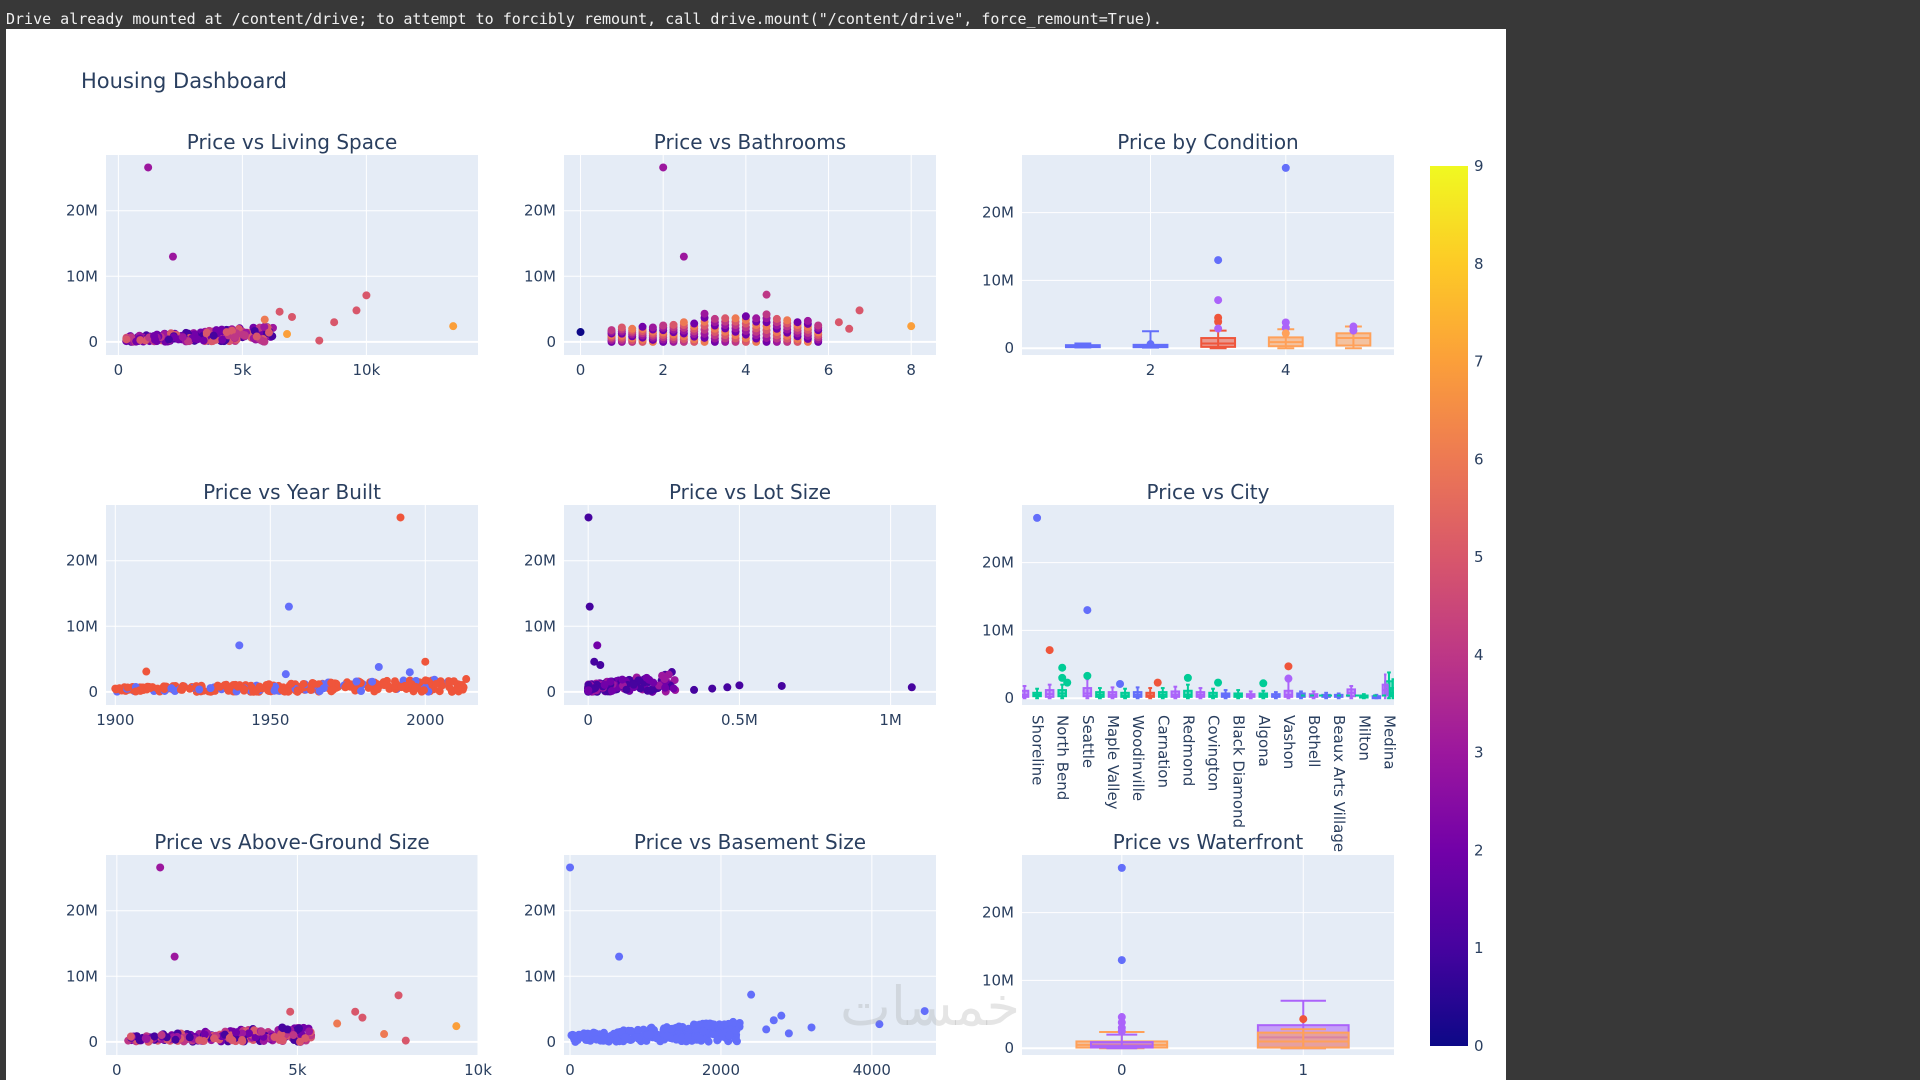 The image size is (1920, 1080). What do you see at coordinates (1264, 741) in the screenshot?
I see `x-tick-label: Algona` at bounding box center [1264, 741].